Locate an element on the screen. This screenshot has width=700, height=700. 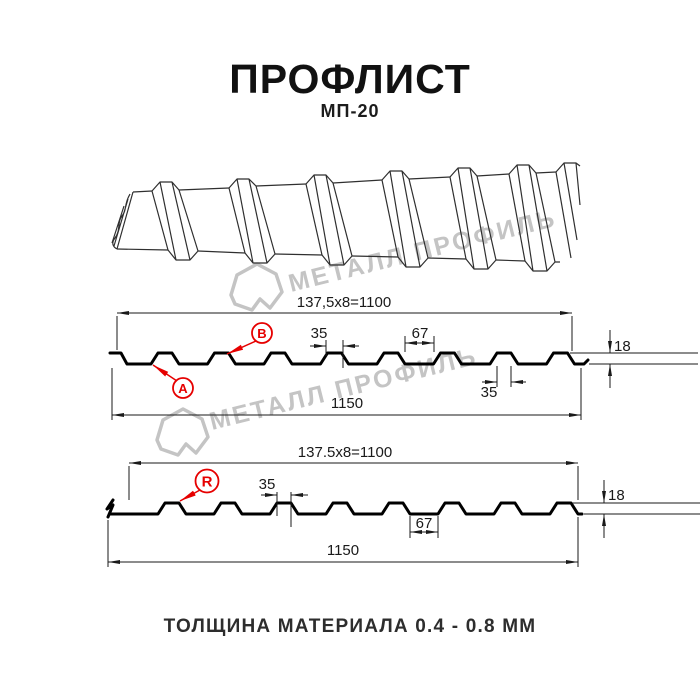
profile-top-dimension-lines is located at coordinates (404, 365).